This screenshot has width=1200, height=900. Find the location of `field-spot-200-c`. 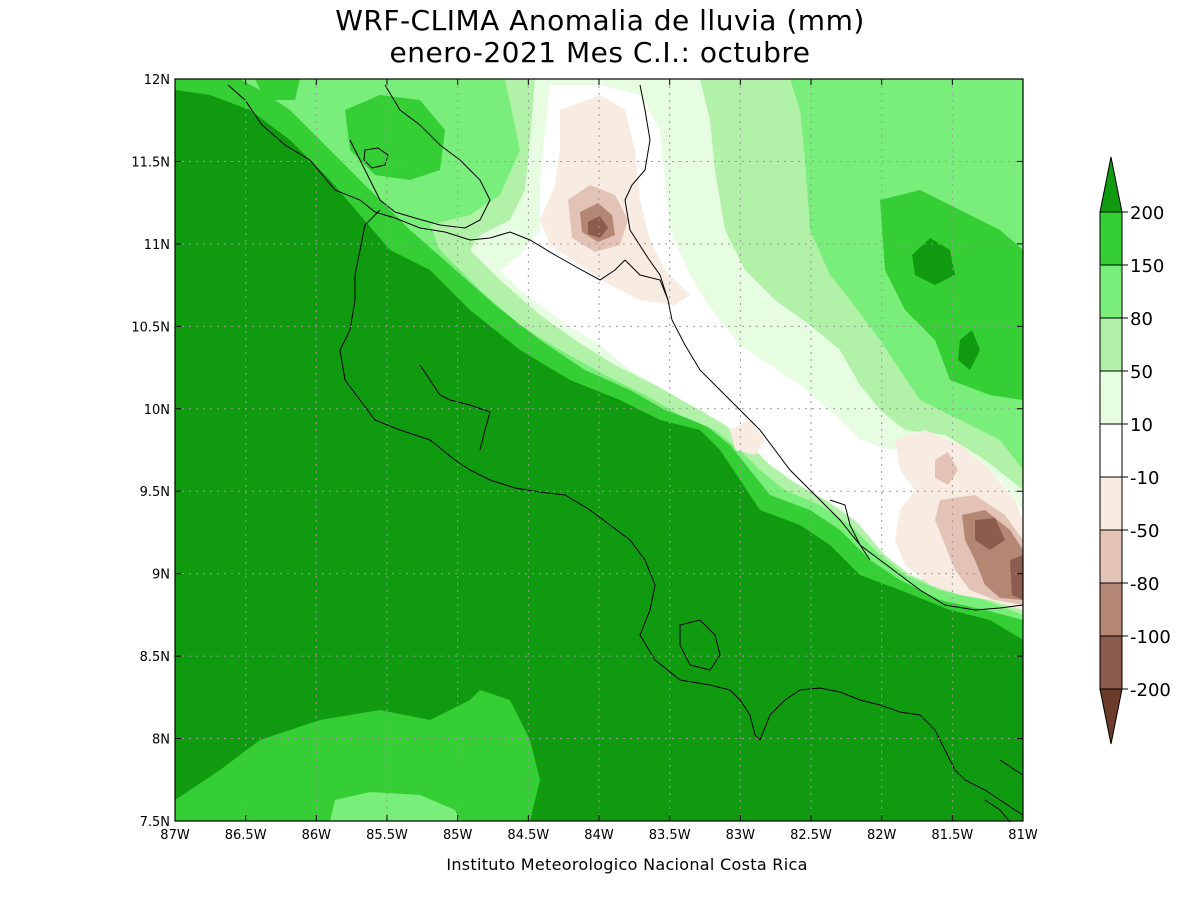

field-spot-200-c is located at coordinates (969, 350).